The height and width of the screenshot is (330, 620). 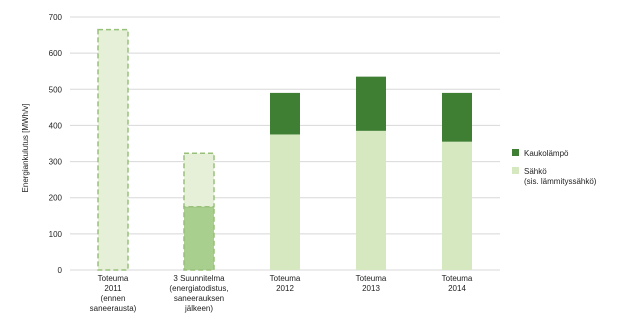 What do you see at coordinates (198, 288) in the screenshot?
I see `x-tick-label-line: (energiatodistus,` at bounding box center [198, 288].